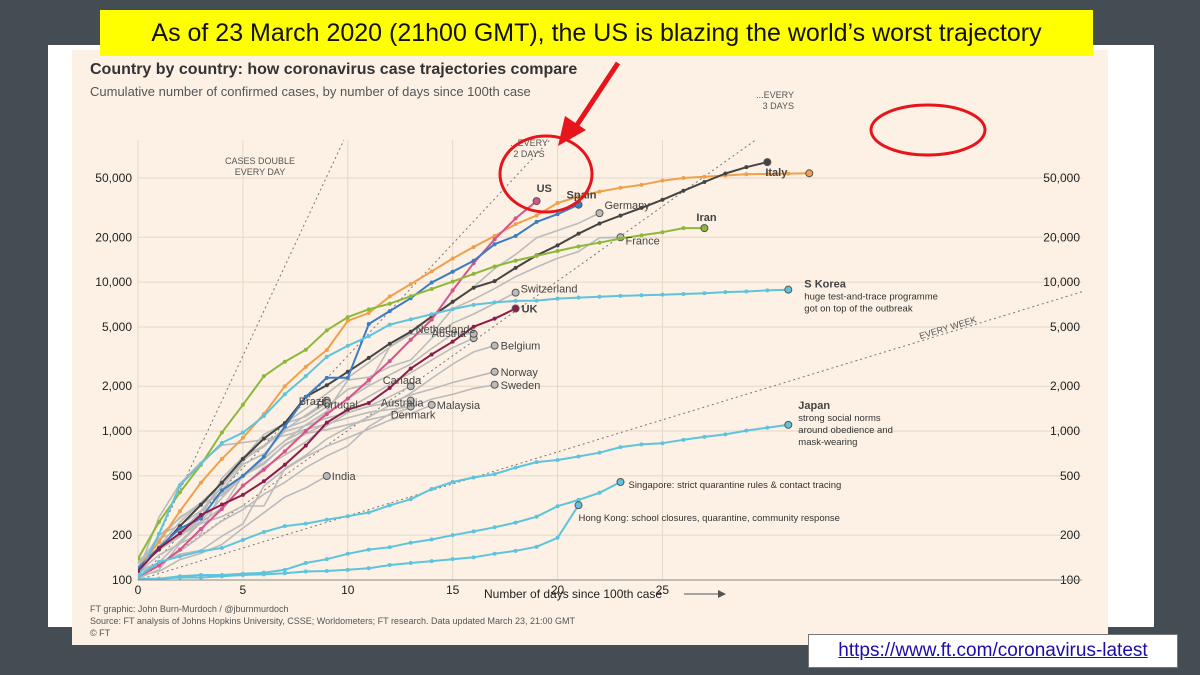  What do you see at coordinates (260, 161) in the screenshot?
I see `reference-label: CASES DOUBLE` at bounding box center [260, 161].